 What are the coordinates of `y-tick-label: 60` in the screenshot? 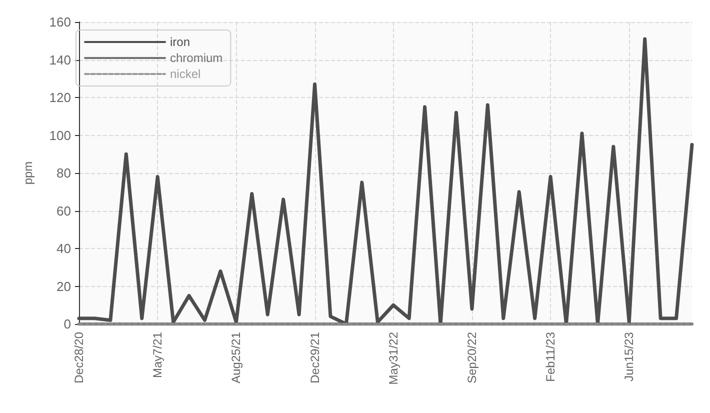 It's located at (63, 210).